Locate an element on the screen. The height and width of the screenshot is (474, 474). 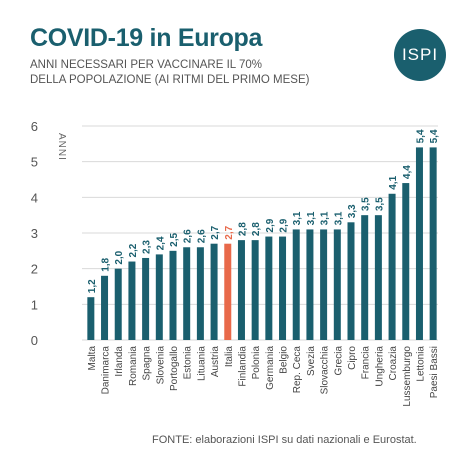
category-label: Lituania is located at coordinates (201, 363).